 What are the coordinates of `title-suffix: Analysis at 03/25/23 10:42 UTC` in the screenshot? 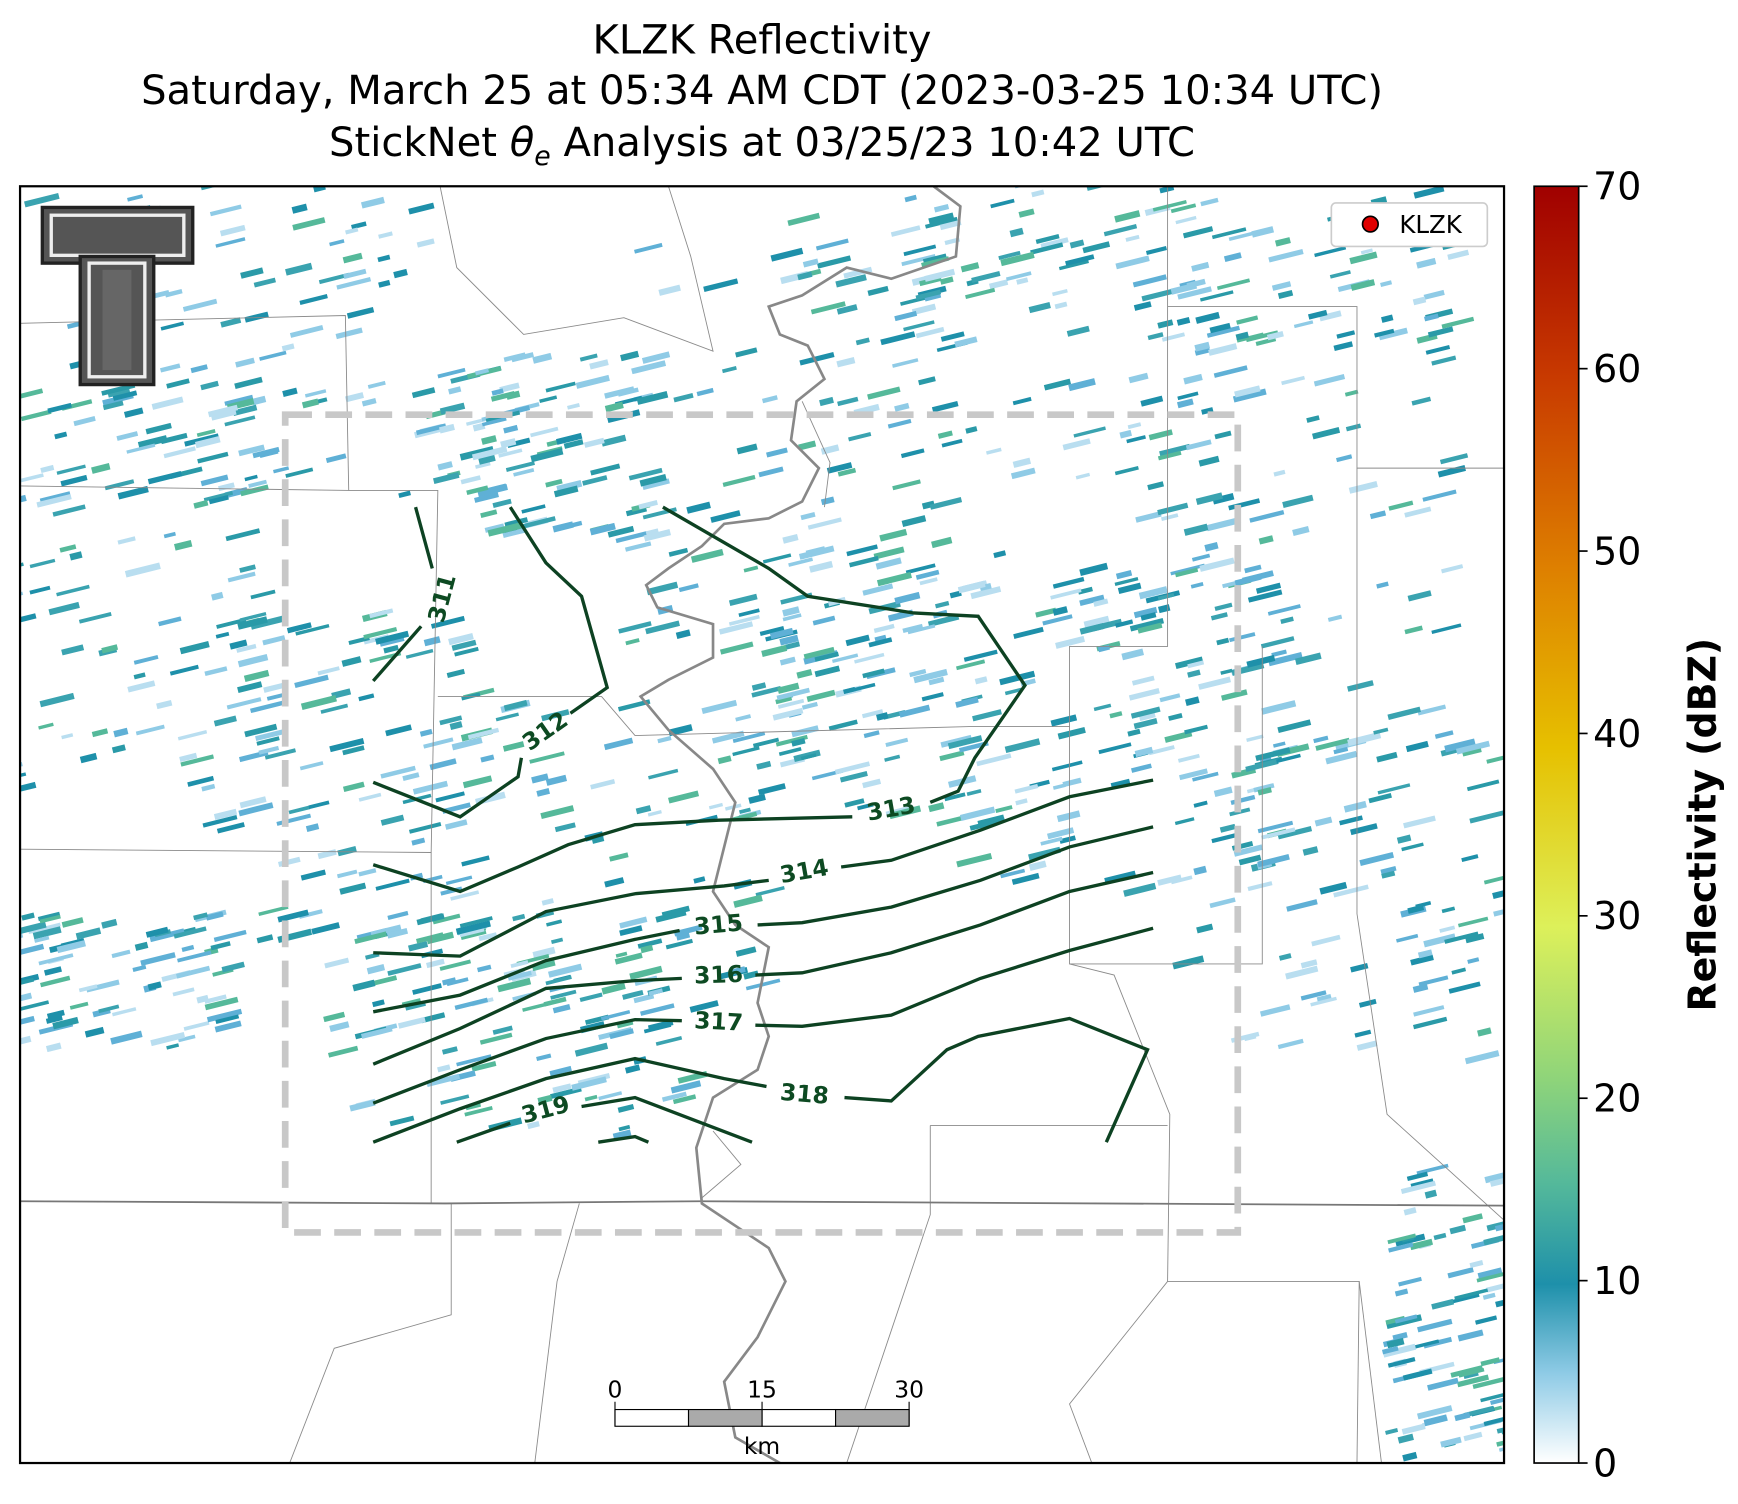 It's located at (879, 143).